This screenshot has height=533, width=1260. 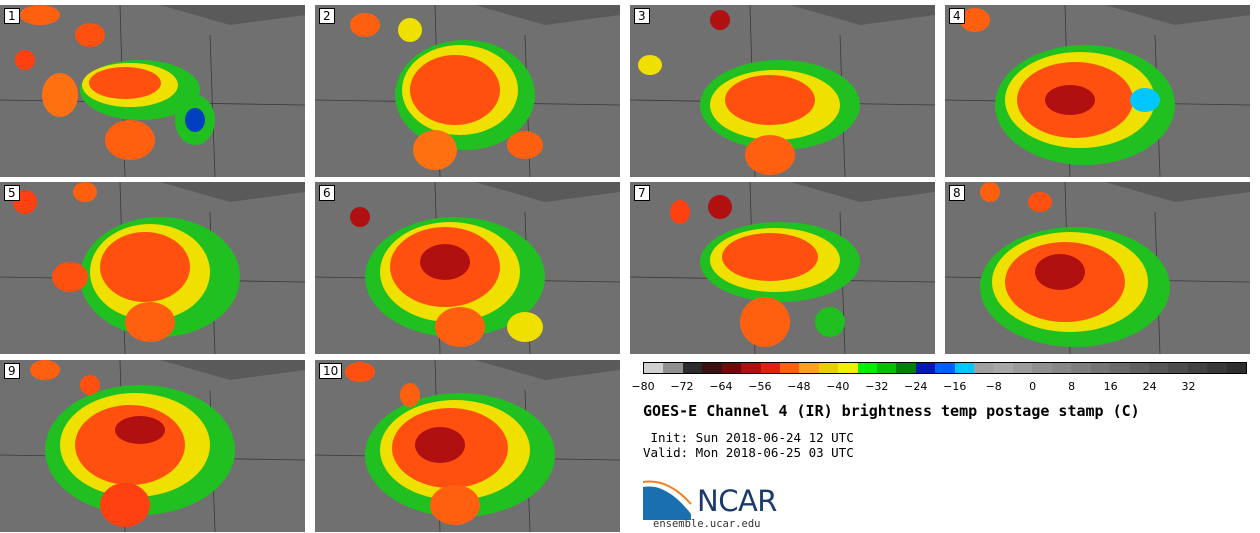 I want to click on ncar-logo-icon, so click(x=667, y=500).